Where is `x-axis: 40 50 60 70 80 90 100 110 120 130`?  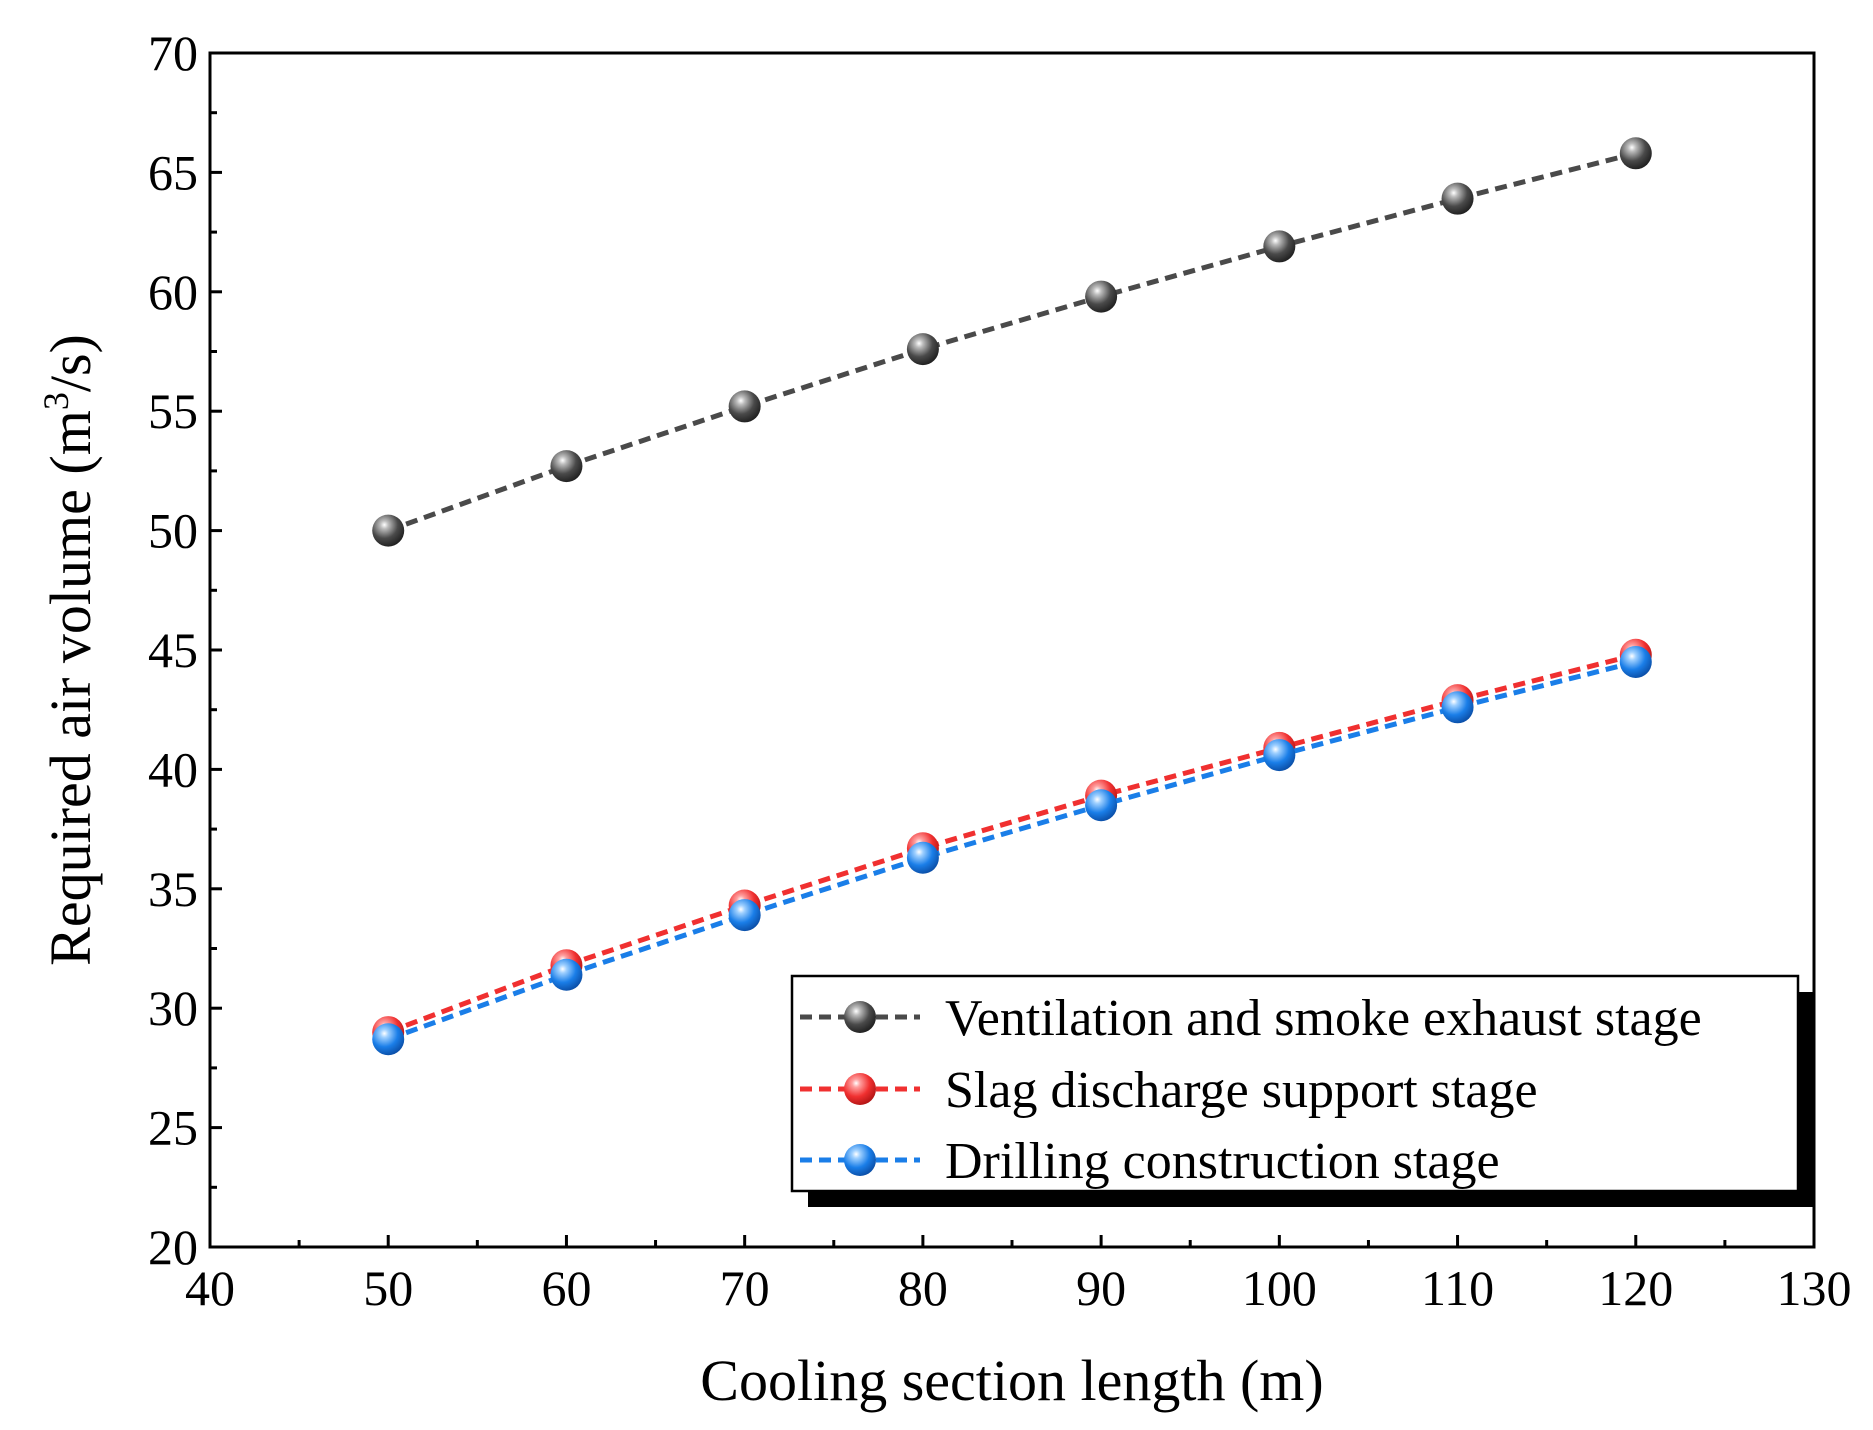
x-axis: 40 50 60 70 80 90 100 110 120 130 is located at coordinates (1018, 1275).